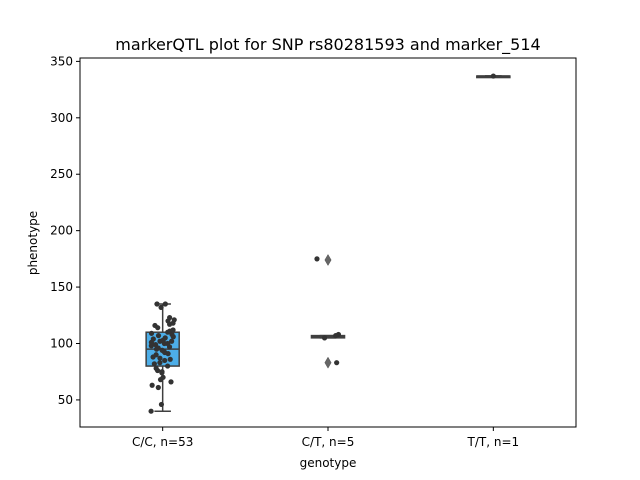  I want to click on y-tick-label: 150, so click(61, 287).